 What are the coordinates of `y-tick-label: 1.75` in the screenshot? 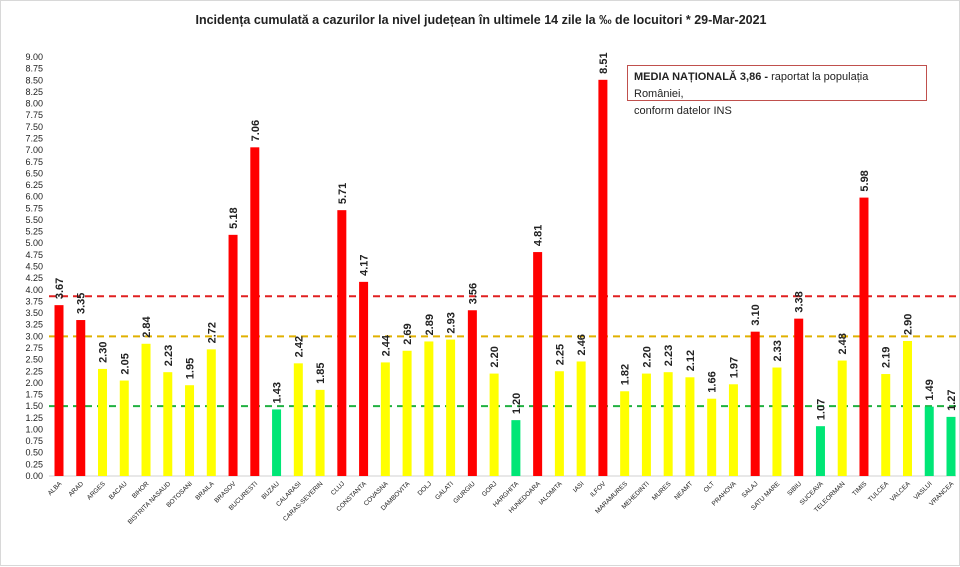 It's located at (34, 395).